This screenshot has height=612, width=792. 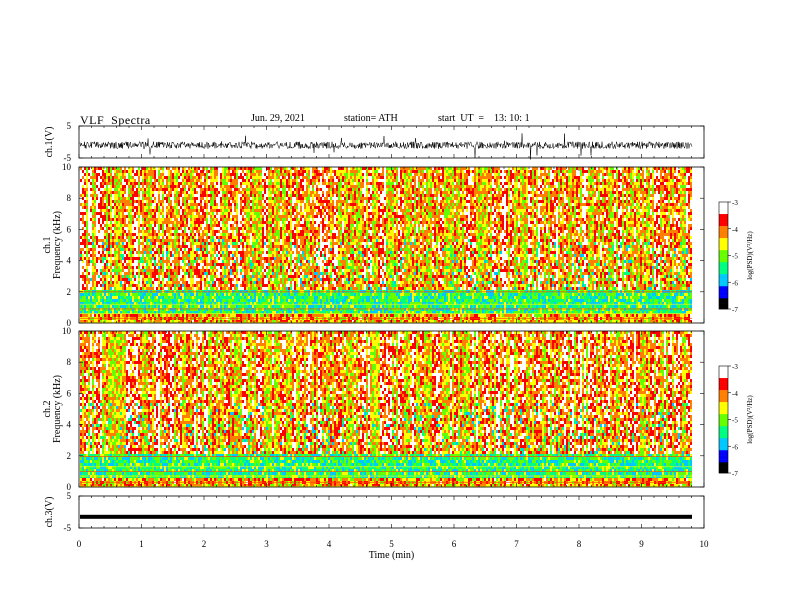 I want to click on colorbar-tick-2-0: -3, so click(x=735, y=367).